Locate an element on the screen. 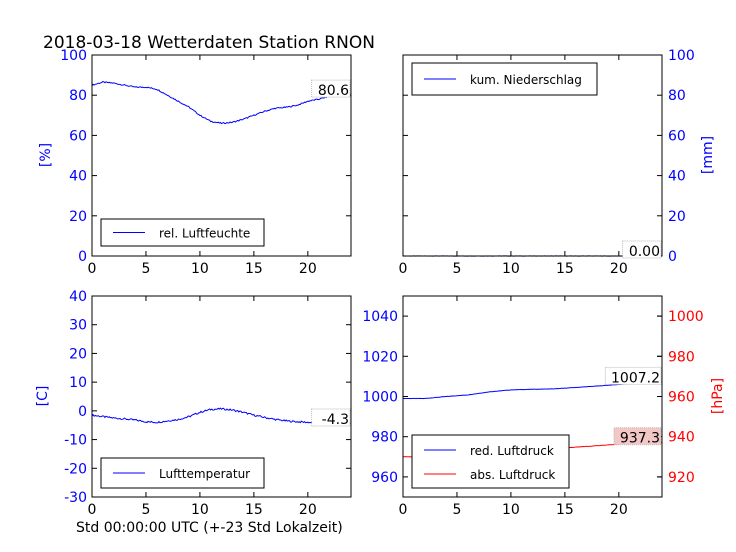 This screenshot has height=552, width=736. y-axis-label: [mm] is located at coordinates (708, 155).